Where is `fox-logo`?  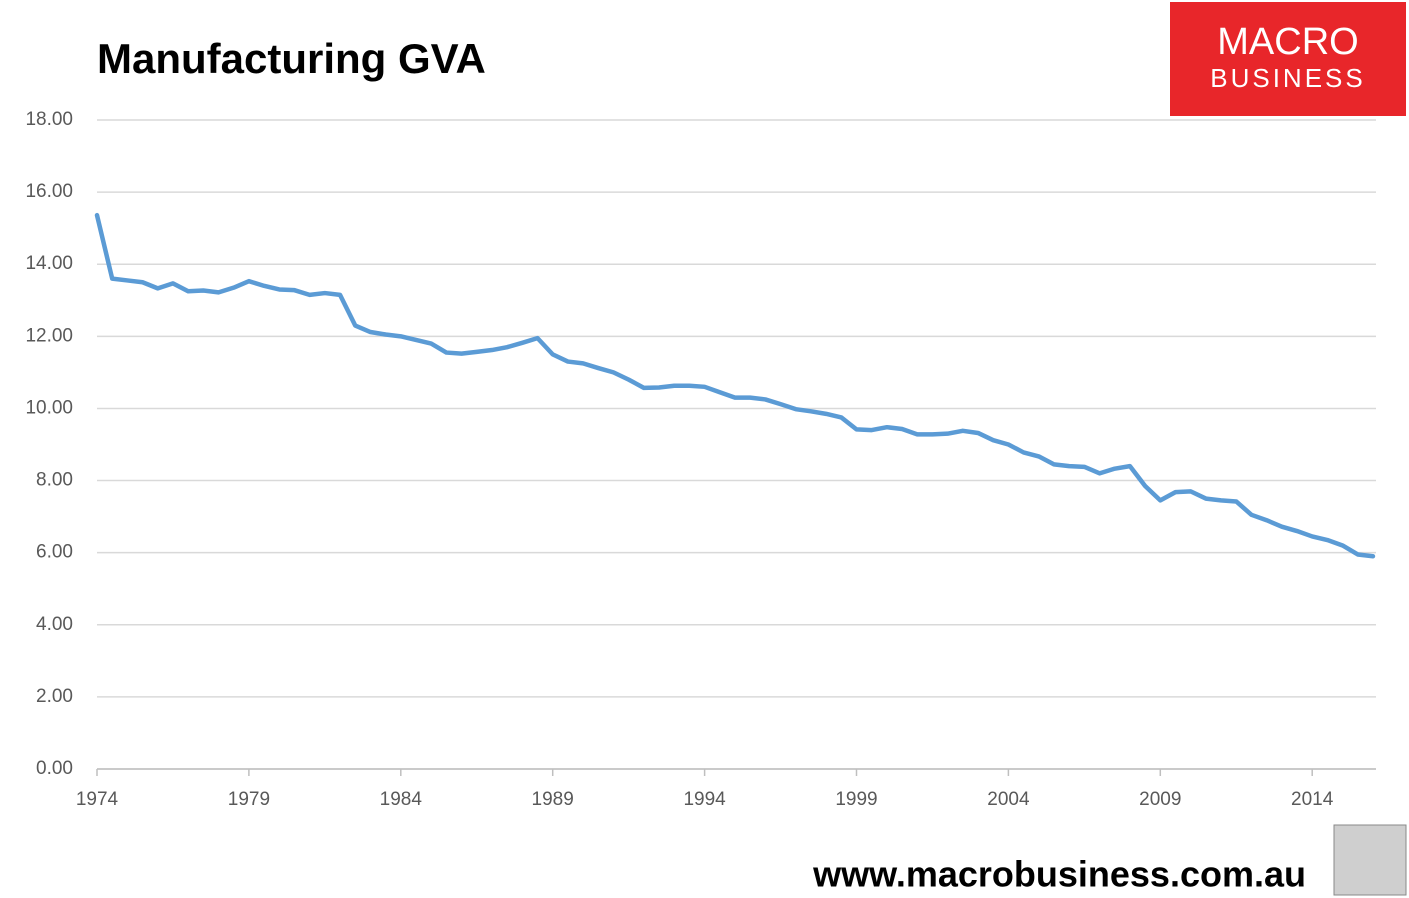 fox-logo is located at coordinates (1370, 860).